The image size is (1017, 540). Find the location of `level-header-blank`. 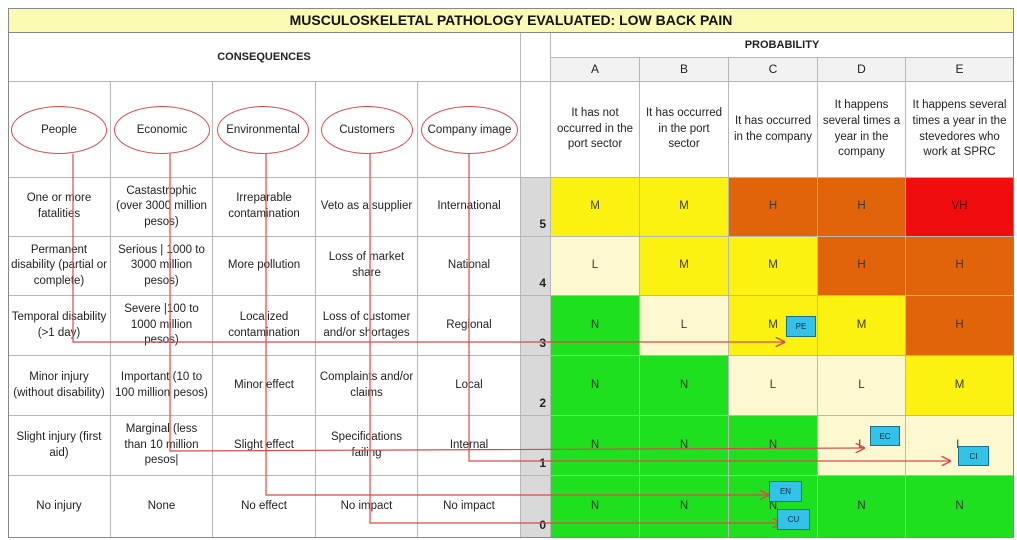

level-header-blank is located at coordinates (536, 57).